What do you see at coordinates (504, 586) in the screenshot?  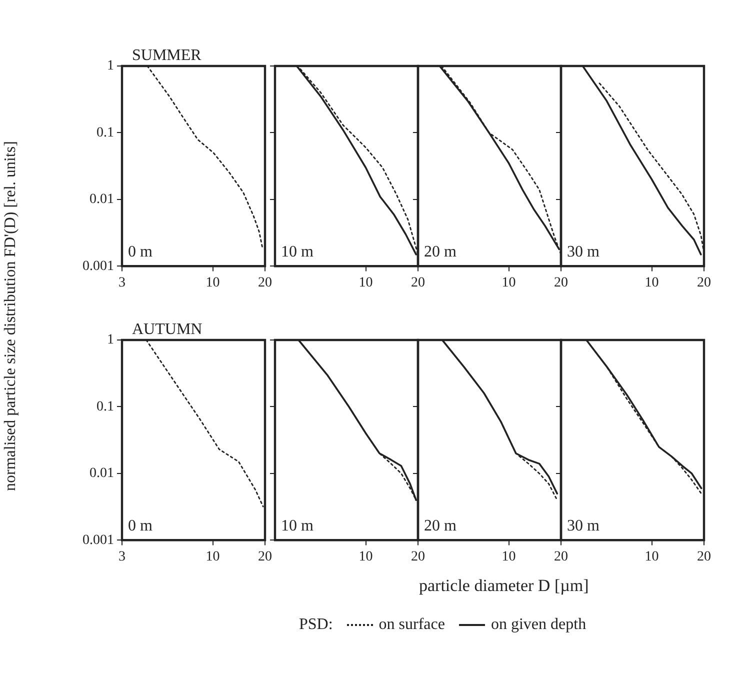 I see `x-axis-title: particle diameter D [µm]` at bounding box center [504, 586].